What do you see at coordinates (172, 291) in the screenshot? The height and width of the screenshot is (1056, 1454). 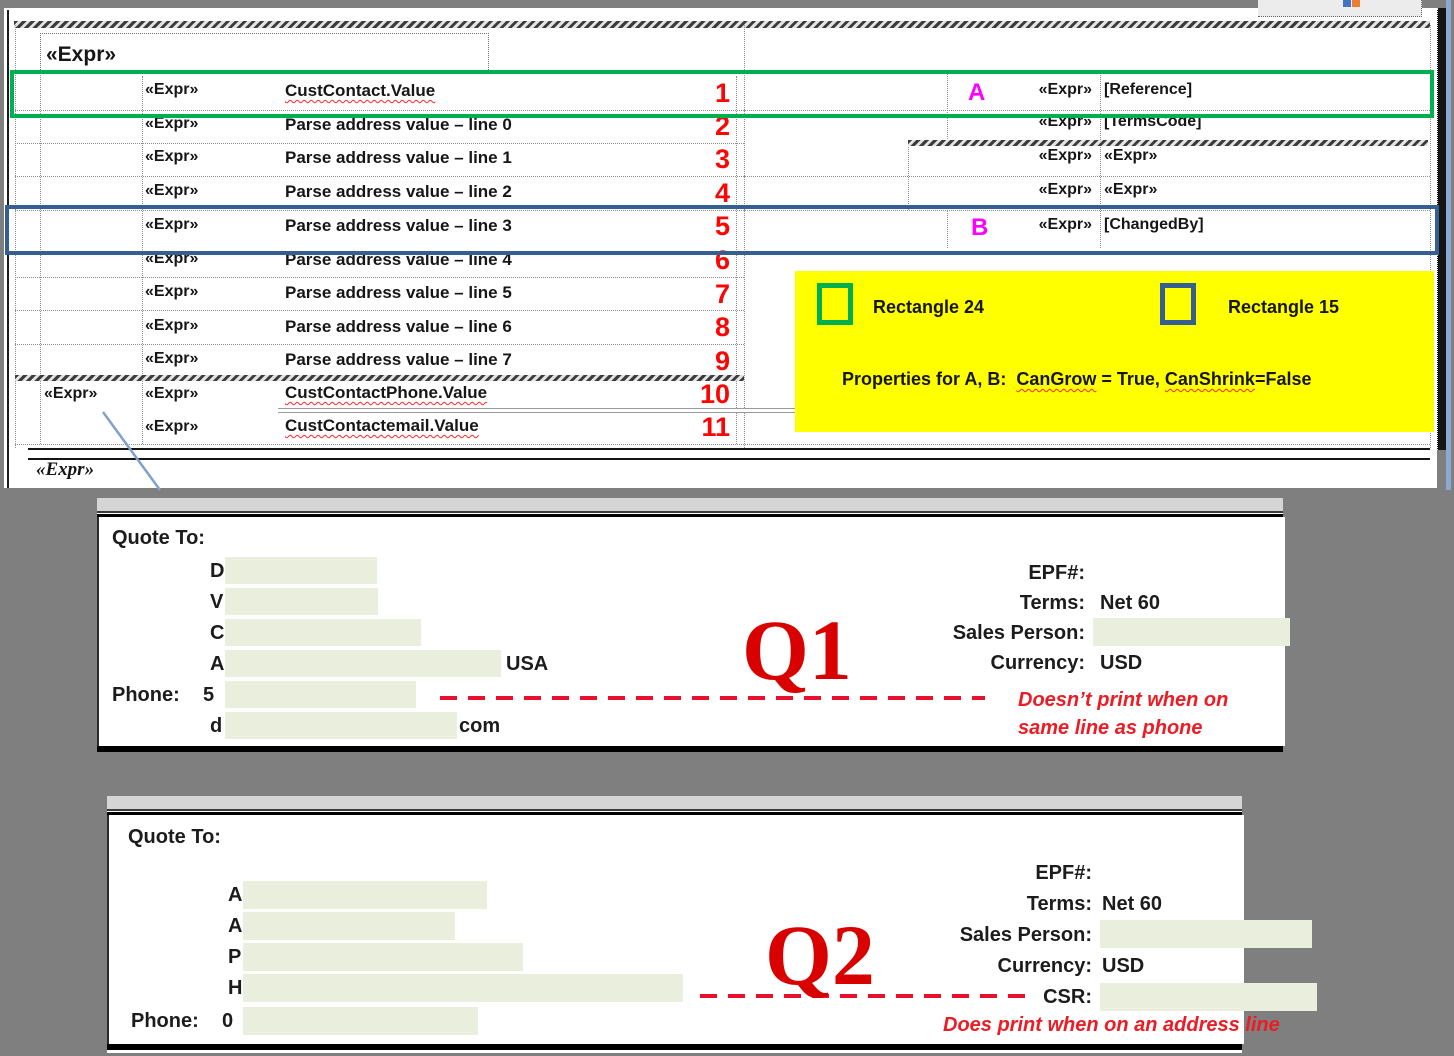 I see `row7-expr: «Expr»` at bounding box center [172, 291].